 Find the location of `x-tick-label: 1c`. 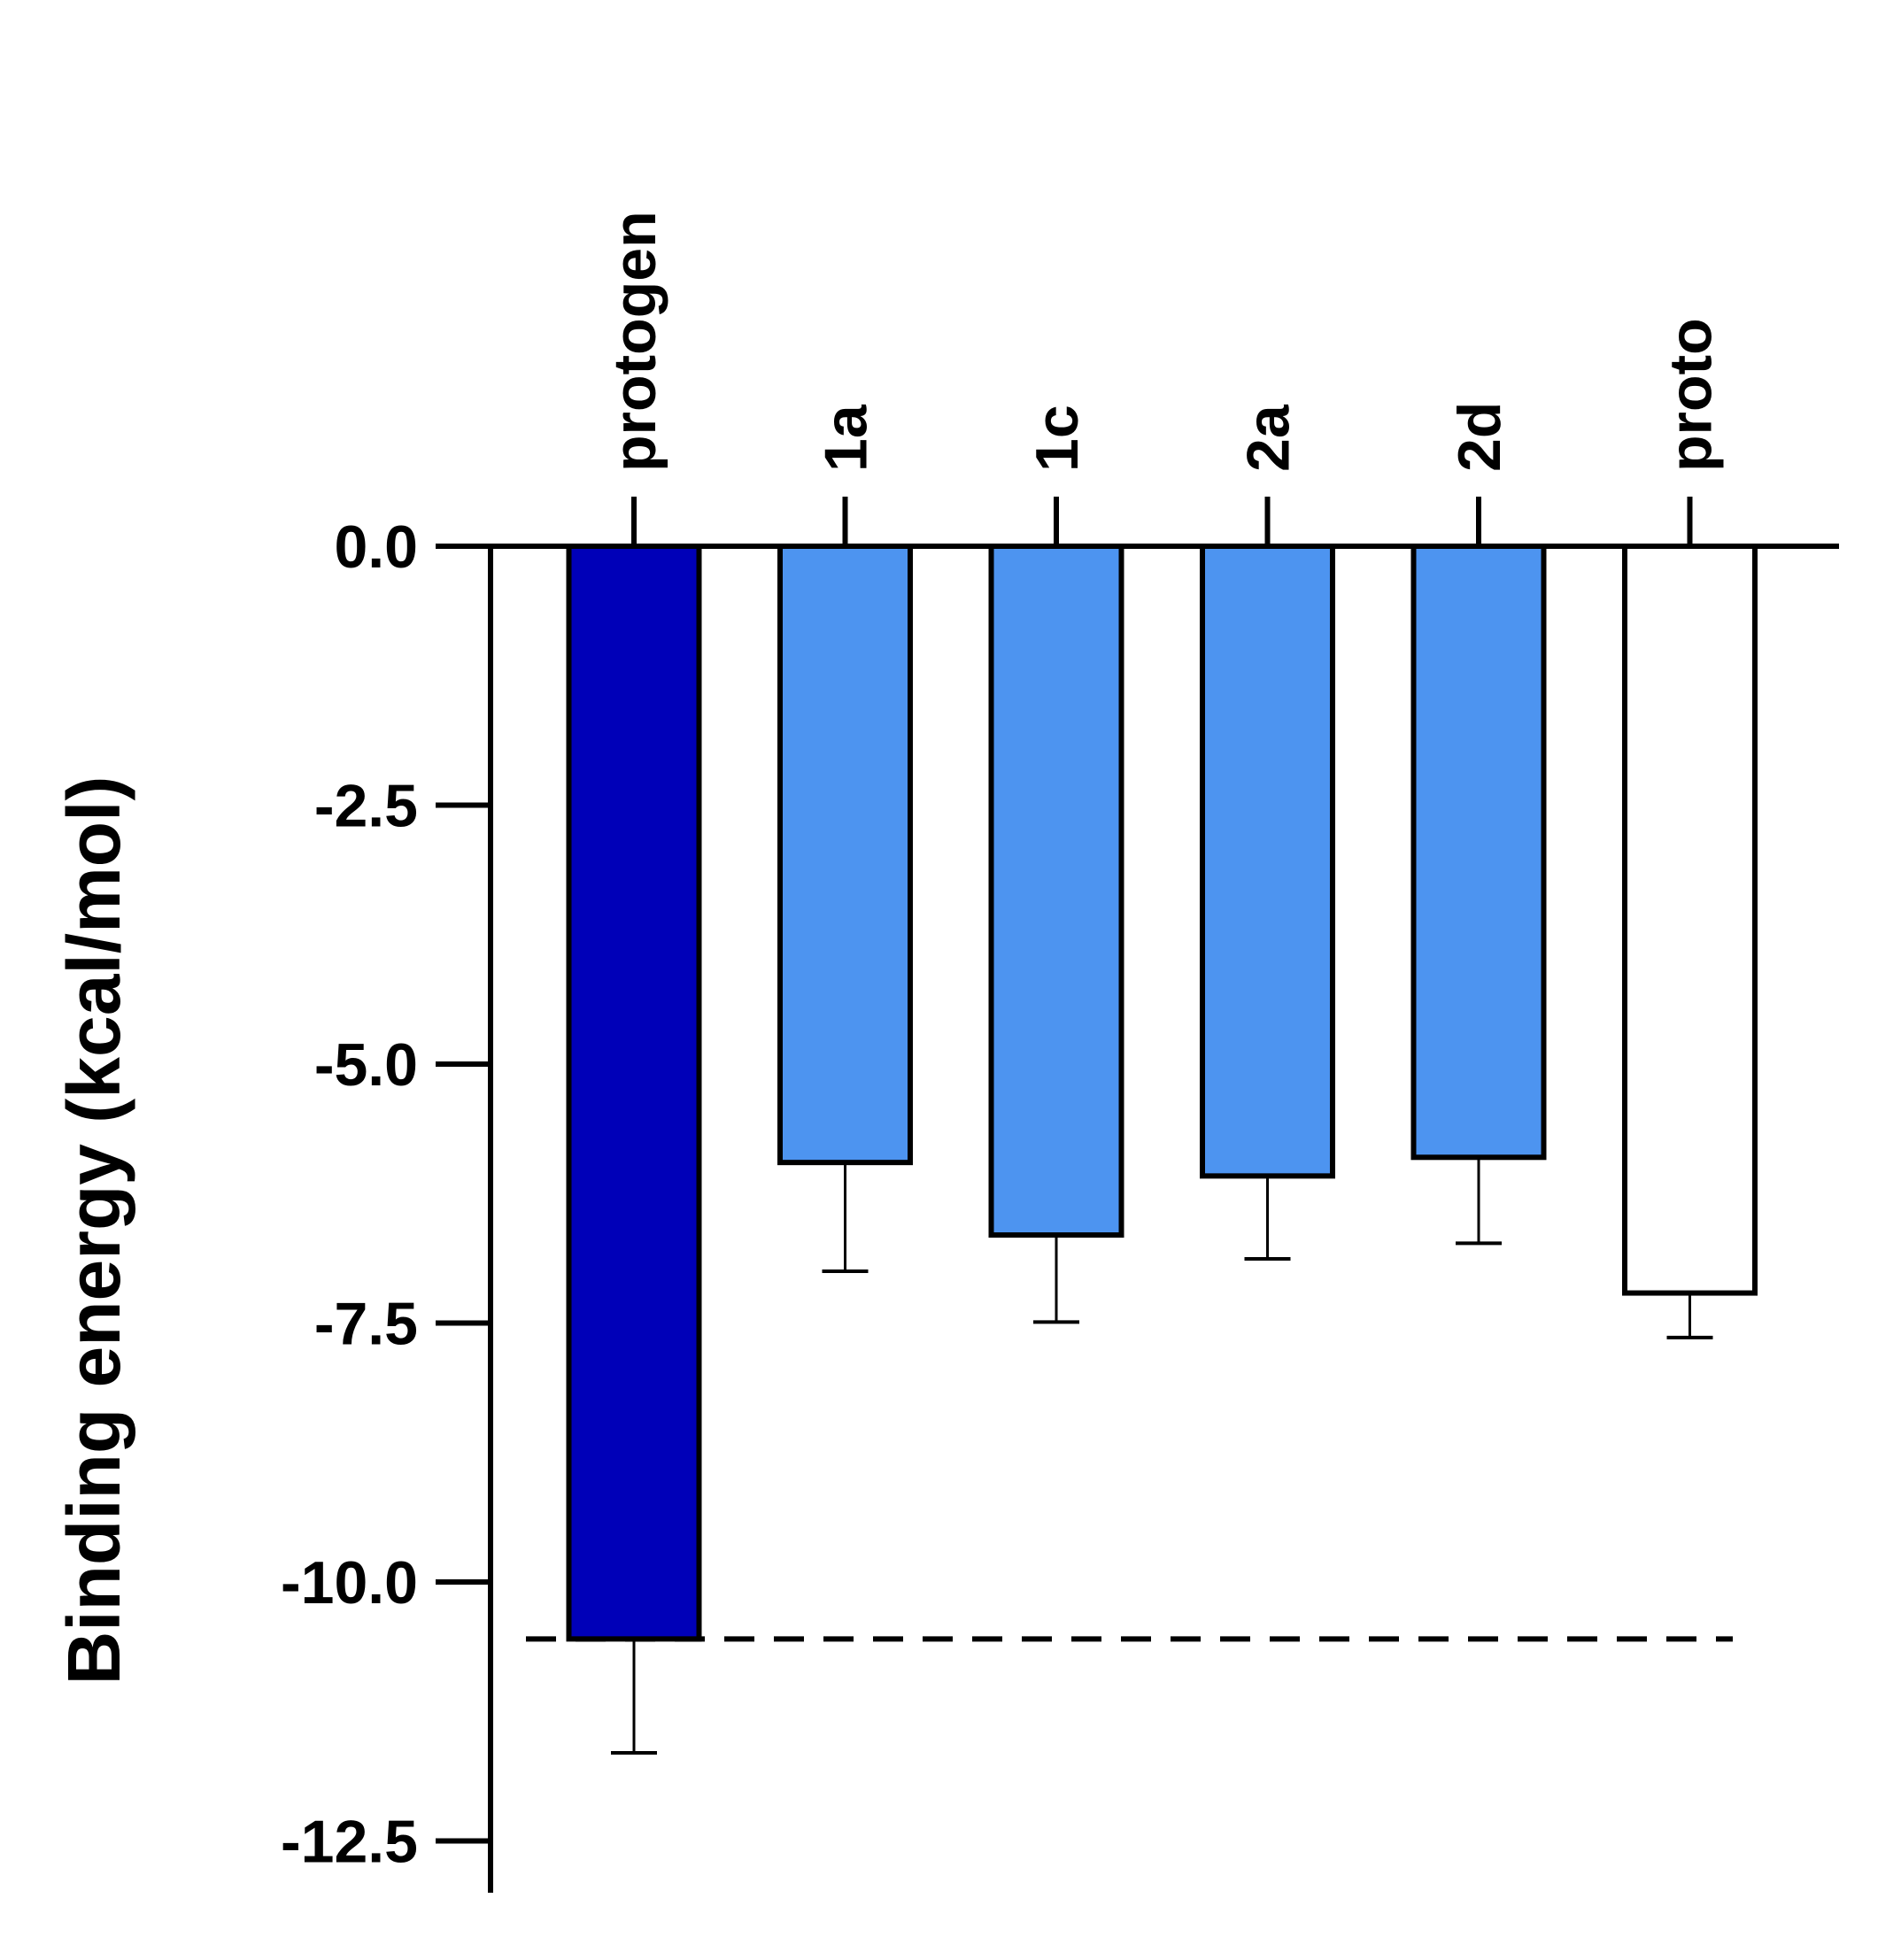

x-tick-label: 1c is located at coordinates (1057, 438).